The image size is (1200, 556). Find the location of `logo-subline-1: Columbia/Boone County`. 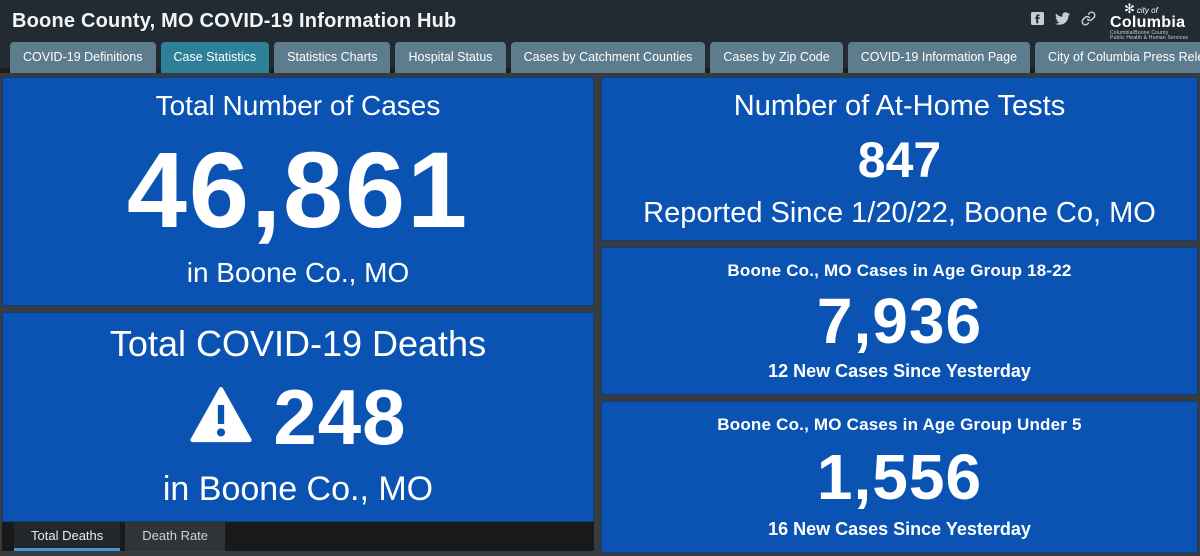

logo-subline-1: Columbia/Boone County is located at coordinates (1139, 33).